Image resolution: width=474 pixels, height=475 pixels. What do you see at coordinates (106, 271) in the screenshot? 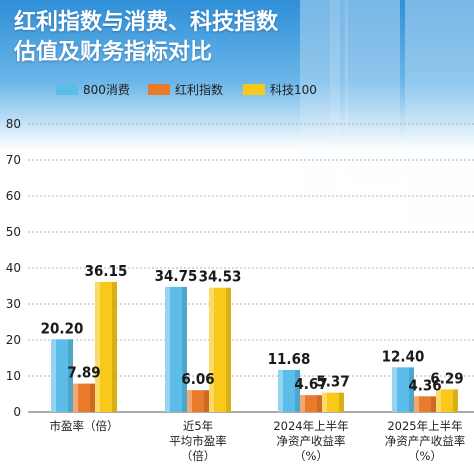
I see `data-label: 36.15` at bounding box center [106, 271].